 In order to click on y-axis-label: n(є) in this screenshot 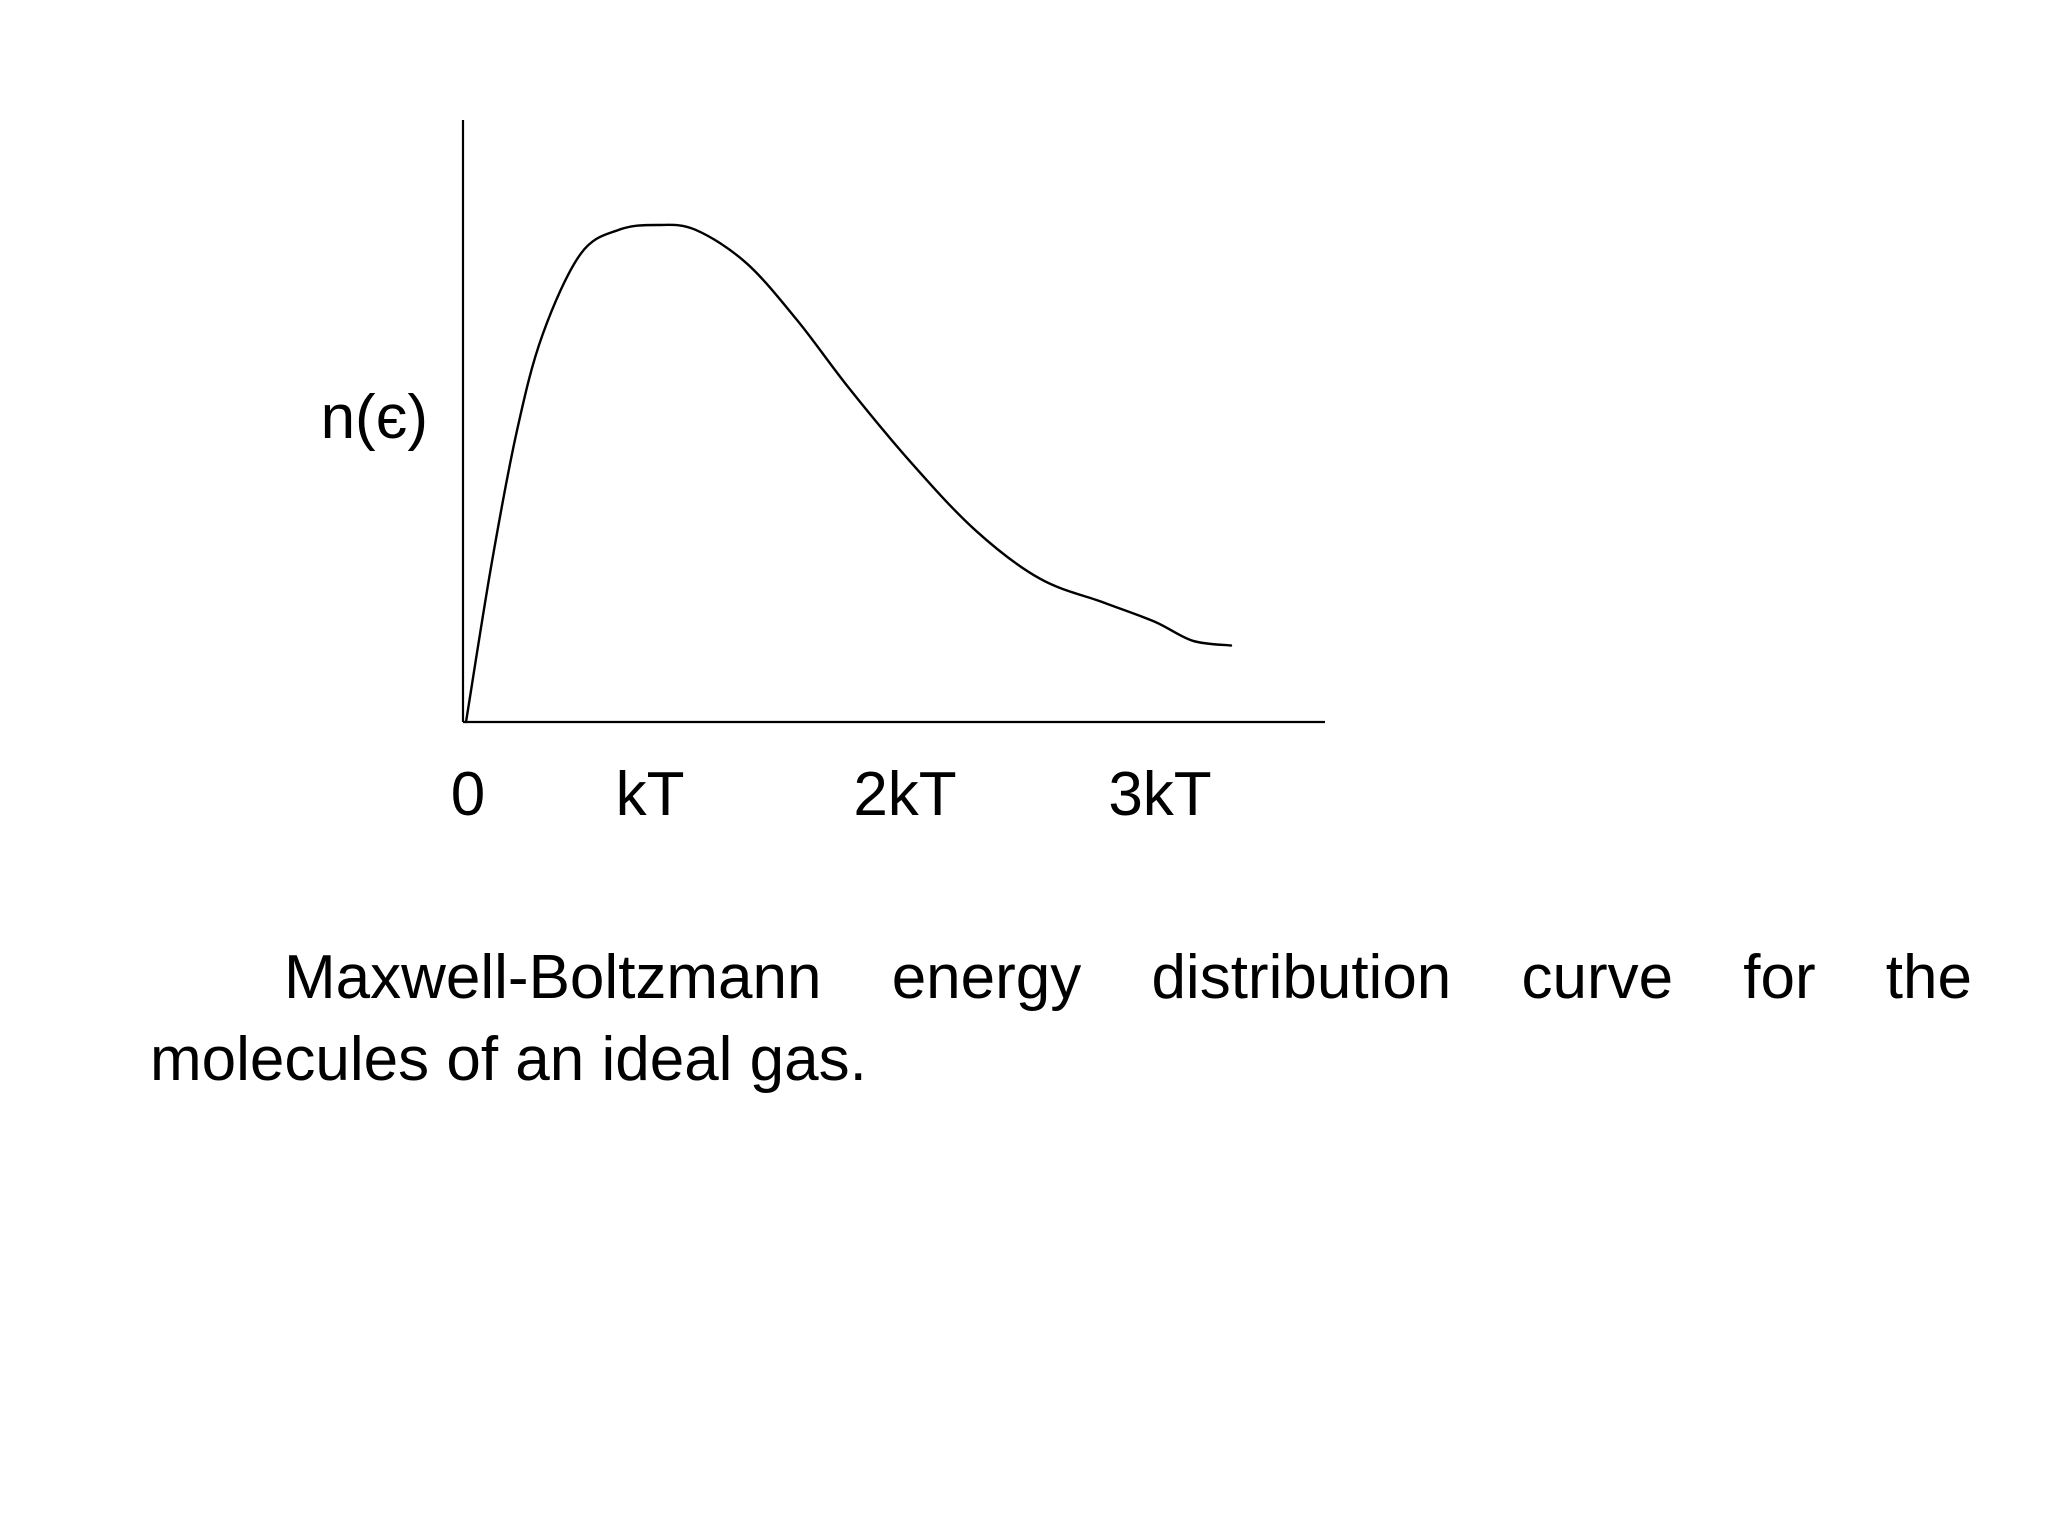, I will do `click(374, 417)`.